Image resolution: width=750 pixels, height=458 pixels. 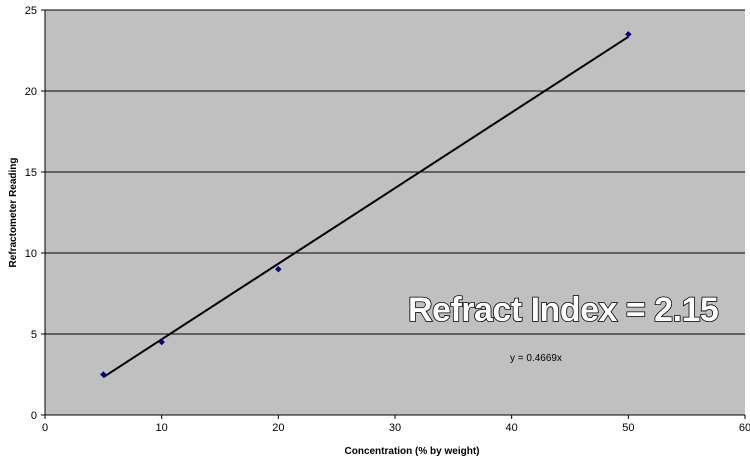 What do you see at coordinates (34, 335) in the screenshot?
I see `y-tick-label: 5` at bounding box center [34, 335].